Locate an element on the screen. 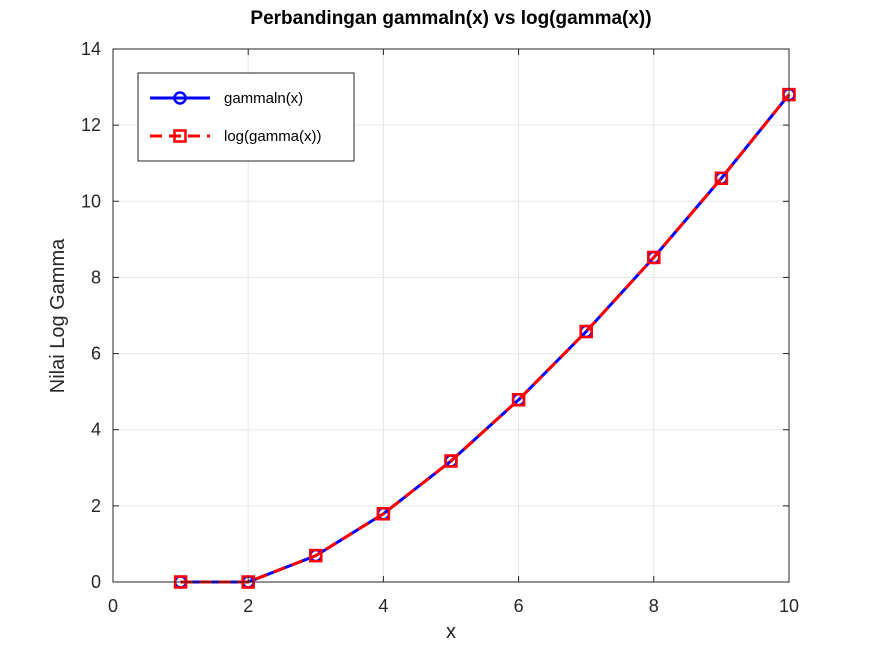  y-tick-label: 4 is located at coordinates (96, 430).